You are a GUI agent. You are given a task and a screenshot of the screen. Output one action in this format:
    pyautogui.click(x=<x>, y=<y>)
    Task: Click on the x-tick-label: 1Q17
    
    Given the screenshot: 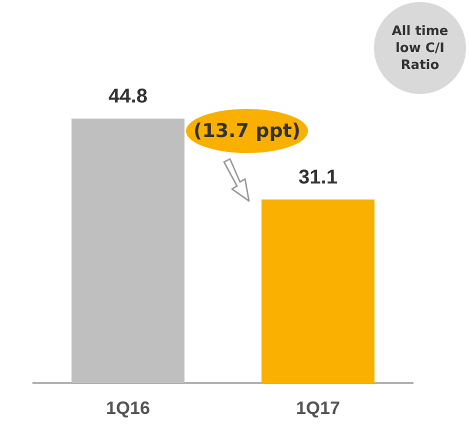 What is the action you would take?
    pyautogui.click(x=318, y=408)
    